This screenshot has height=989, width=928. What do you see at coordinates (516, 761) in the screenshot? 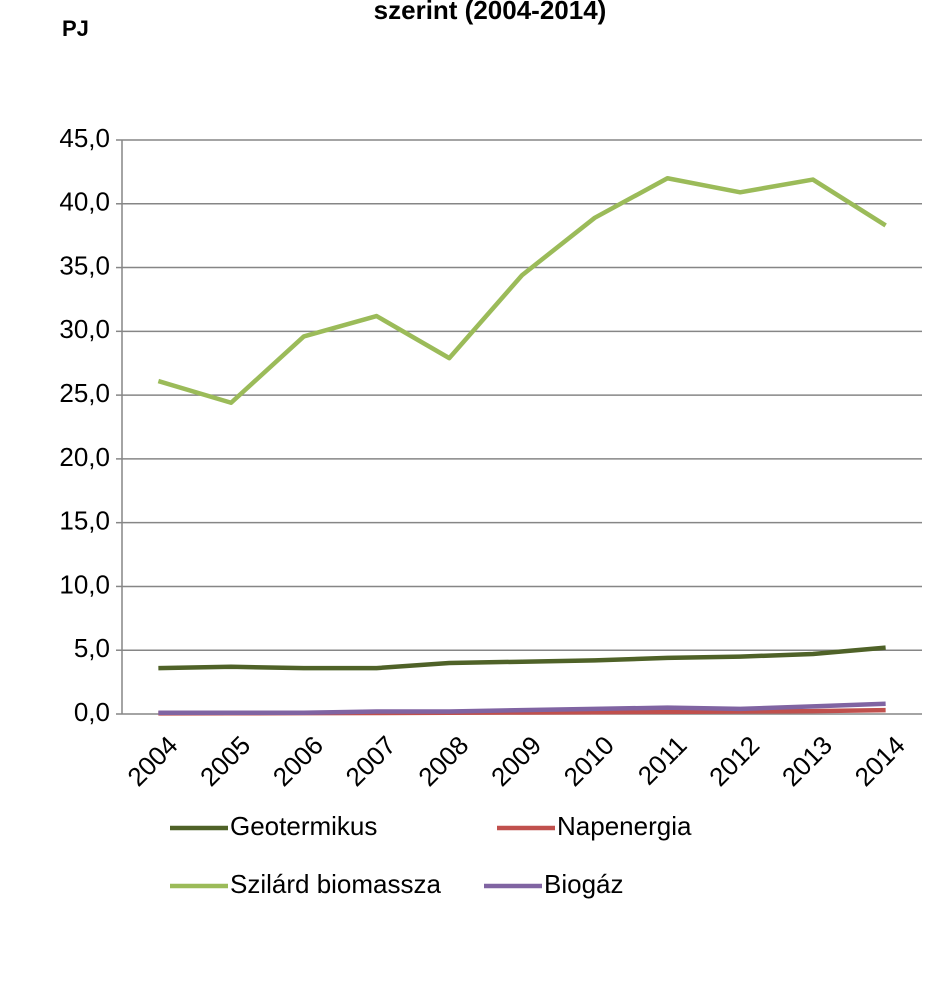
I see `x-tick-label: 2009` at bounding box center [516, 761].